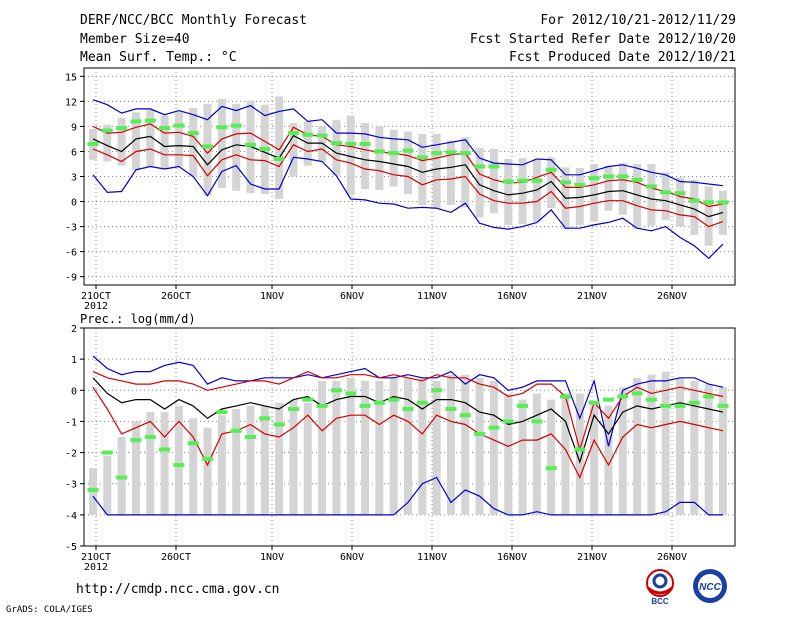  What do you see at coordinates (74, 360) in the screenshot?
I see `y-tick-label: 1` at bounding box center [74, 360].